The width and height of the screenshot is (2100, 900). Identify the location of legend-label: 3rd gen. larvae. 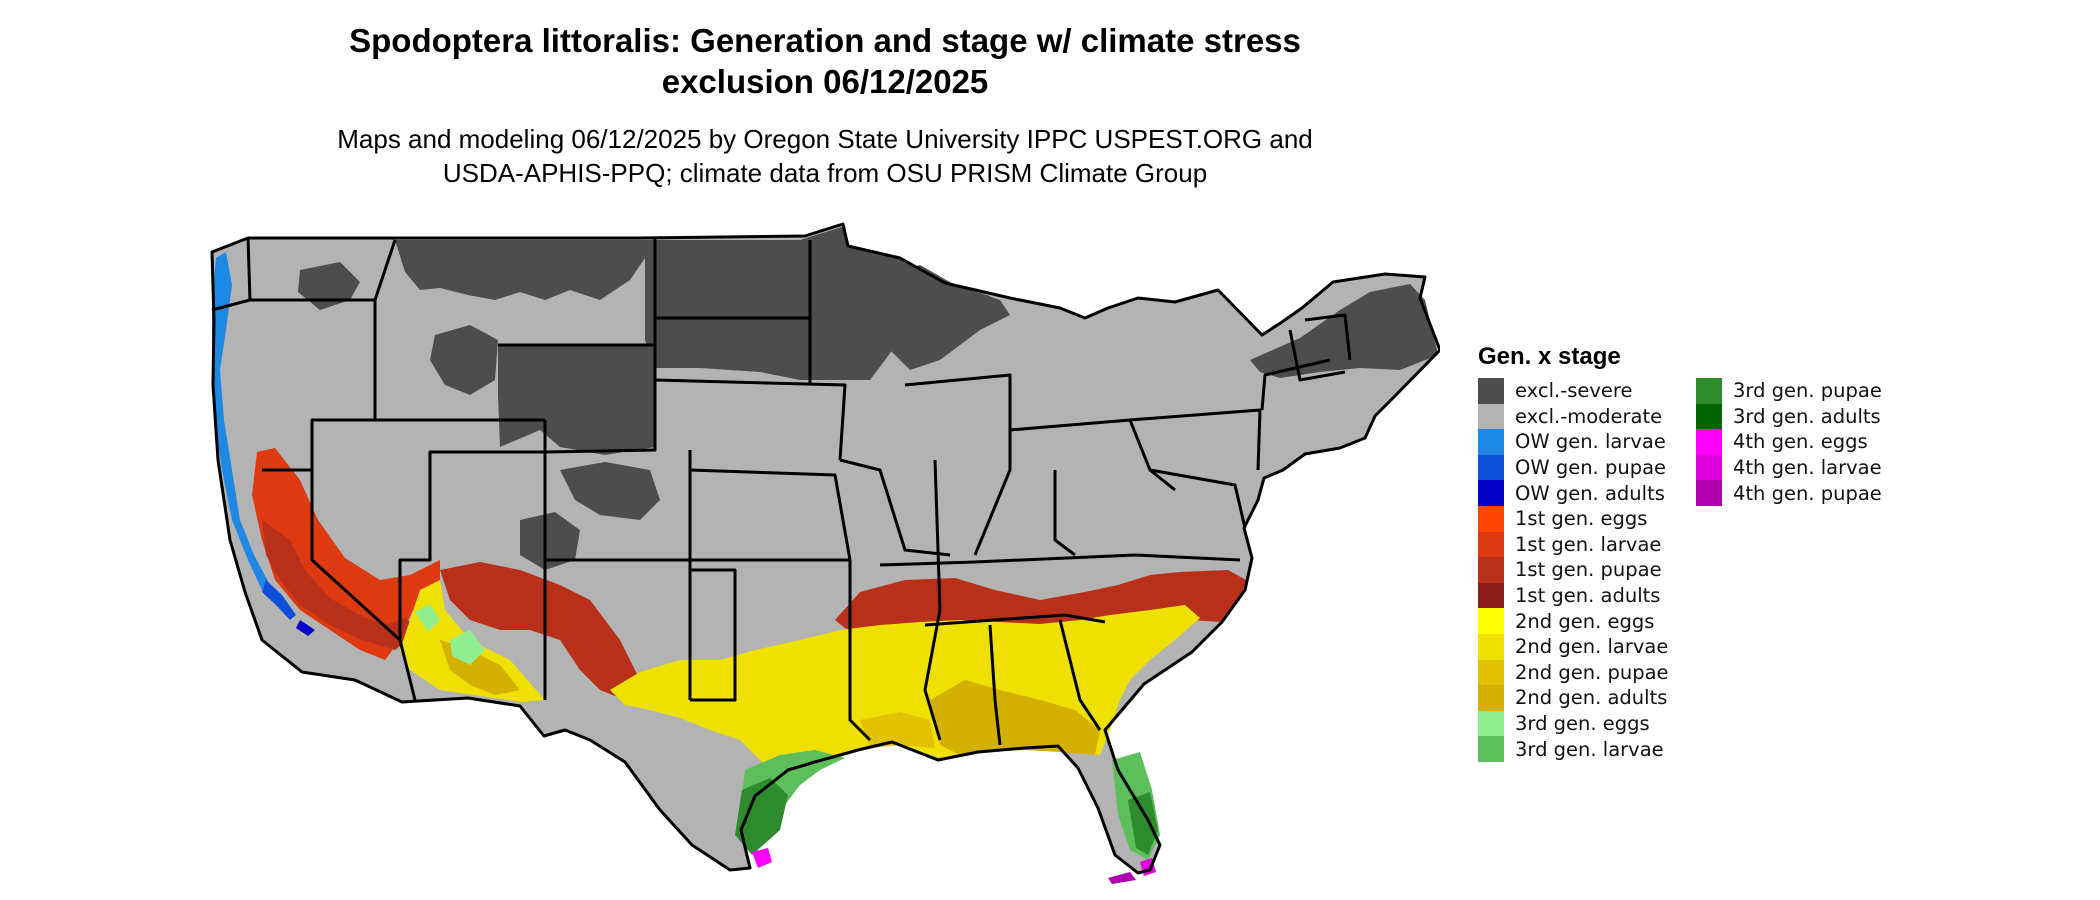
(1589, 749).